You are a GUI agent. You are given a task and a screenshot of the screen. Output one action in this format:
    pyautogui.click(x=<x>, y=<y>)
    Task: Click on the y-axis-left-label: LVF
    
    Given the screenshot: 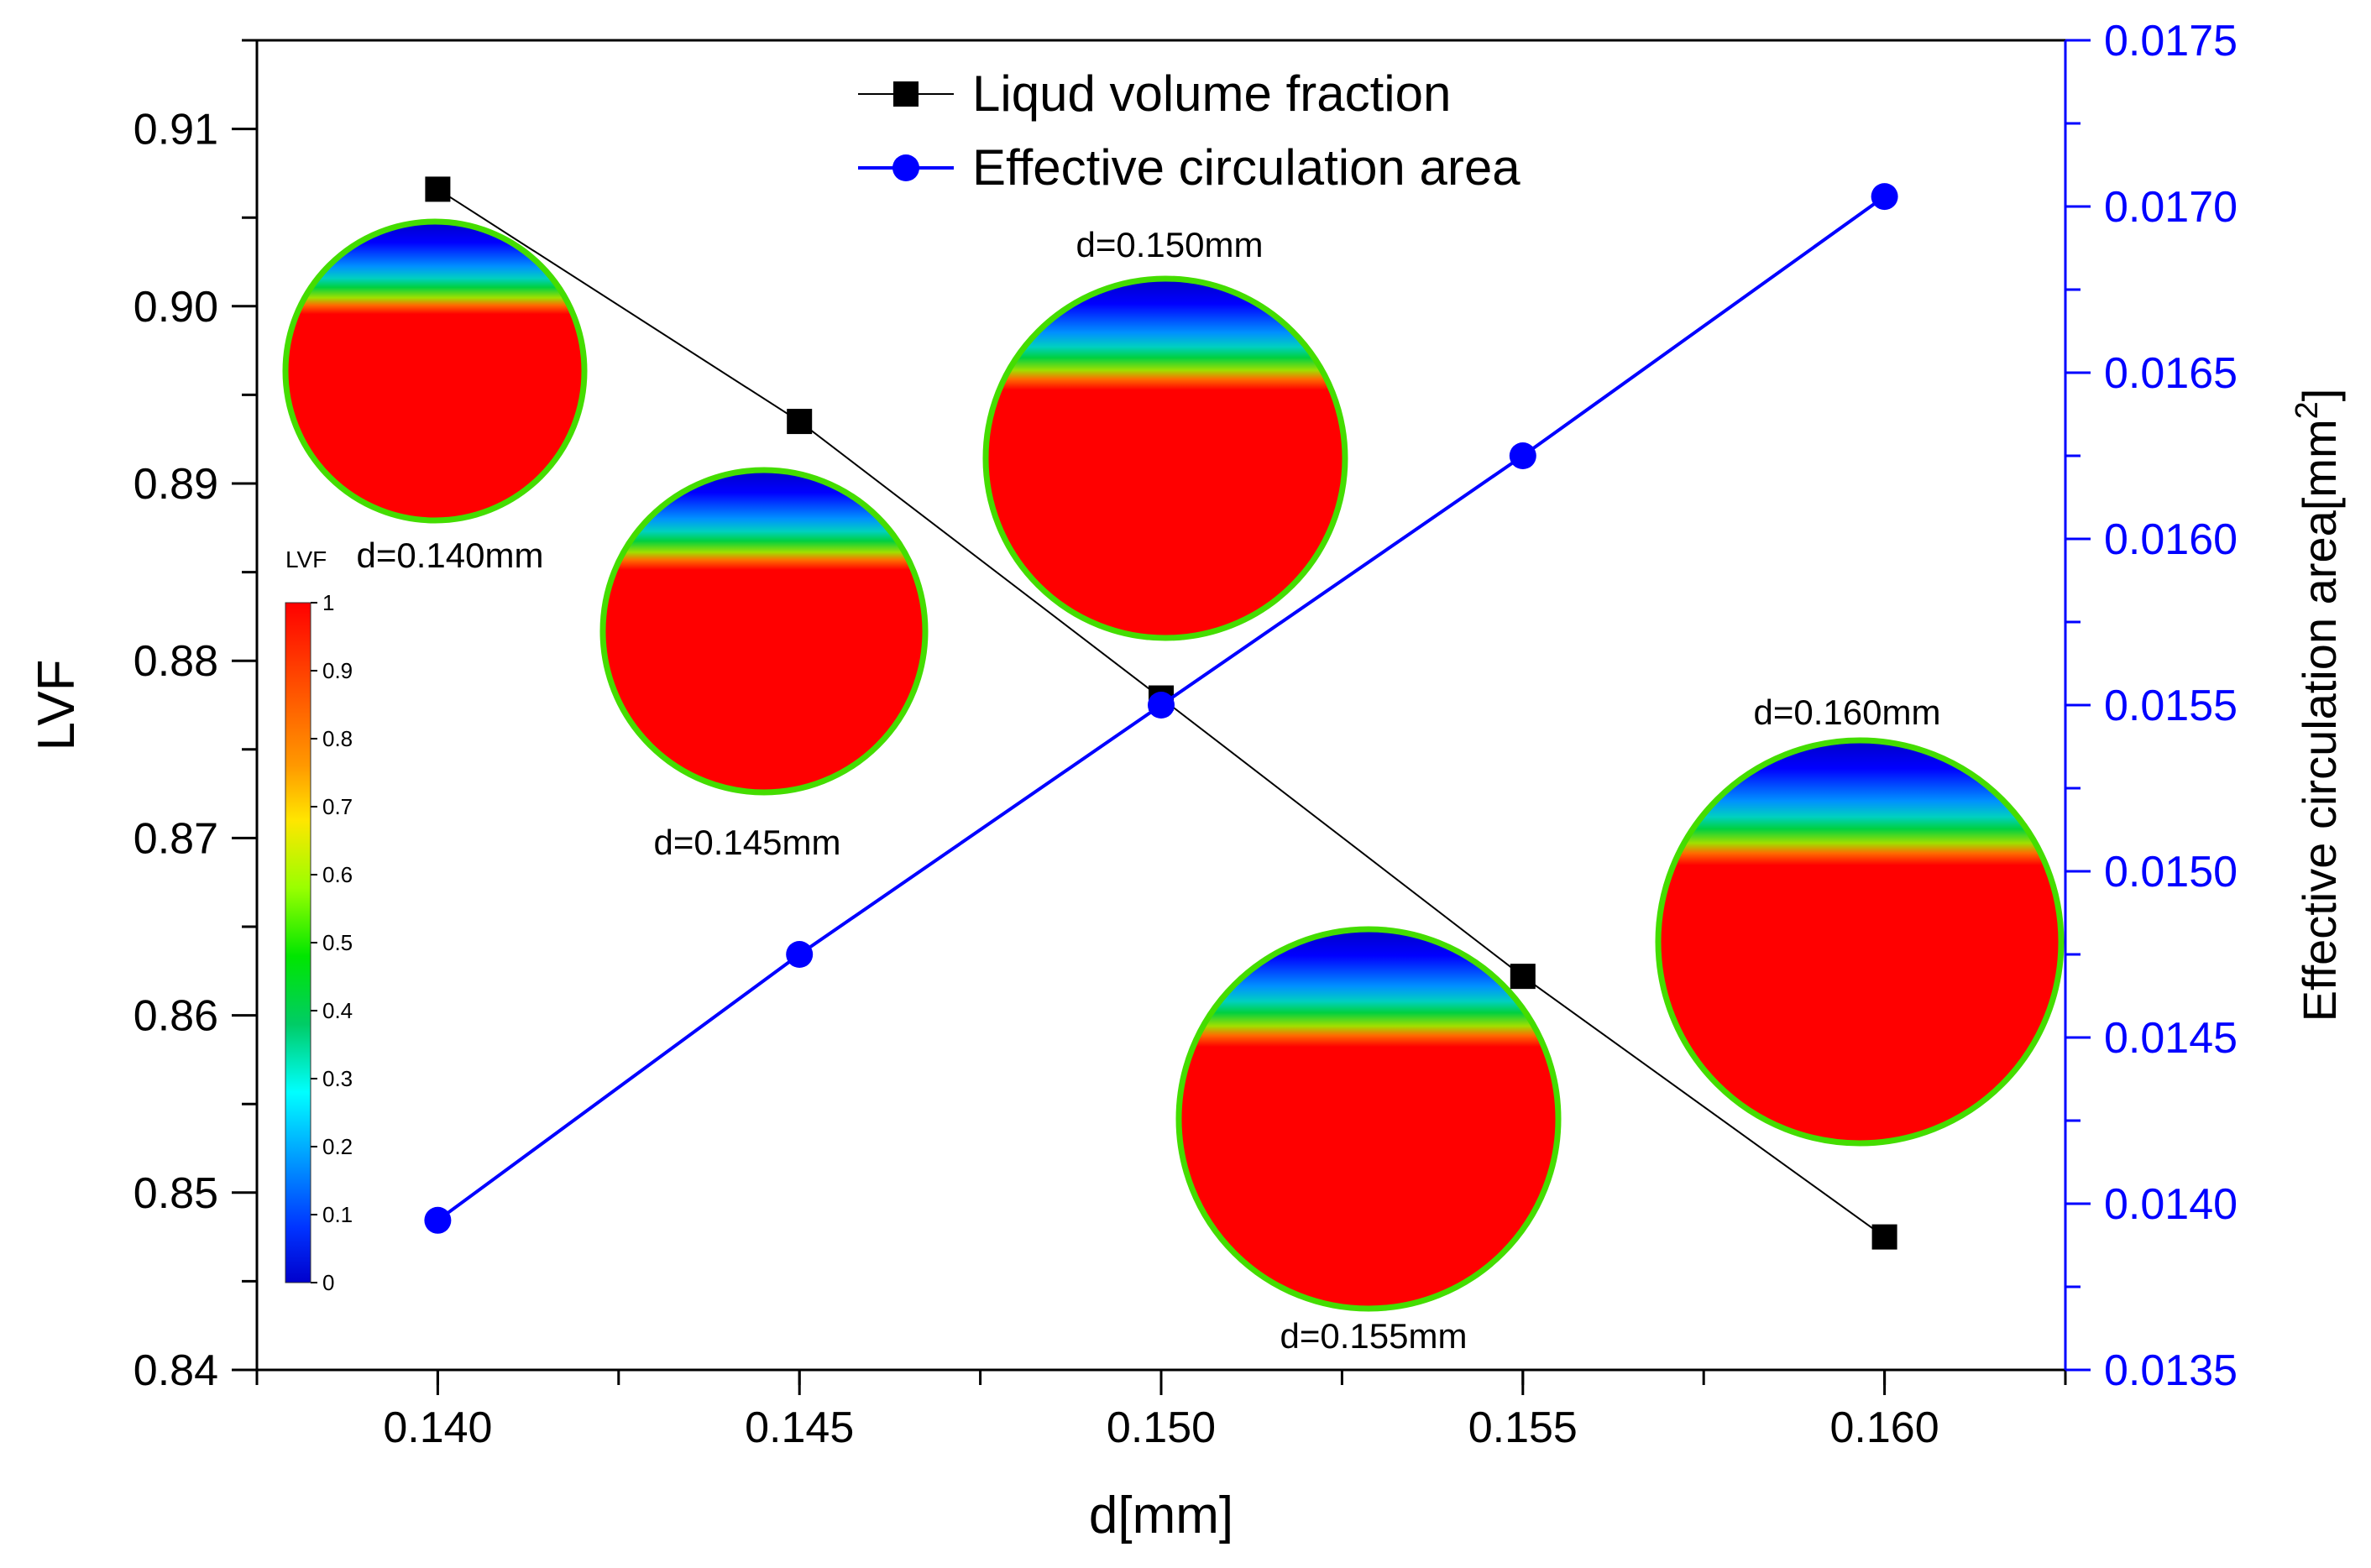 What is the action you would take?
    pyautogui.click(x=57, y=704)
    